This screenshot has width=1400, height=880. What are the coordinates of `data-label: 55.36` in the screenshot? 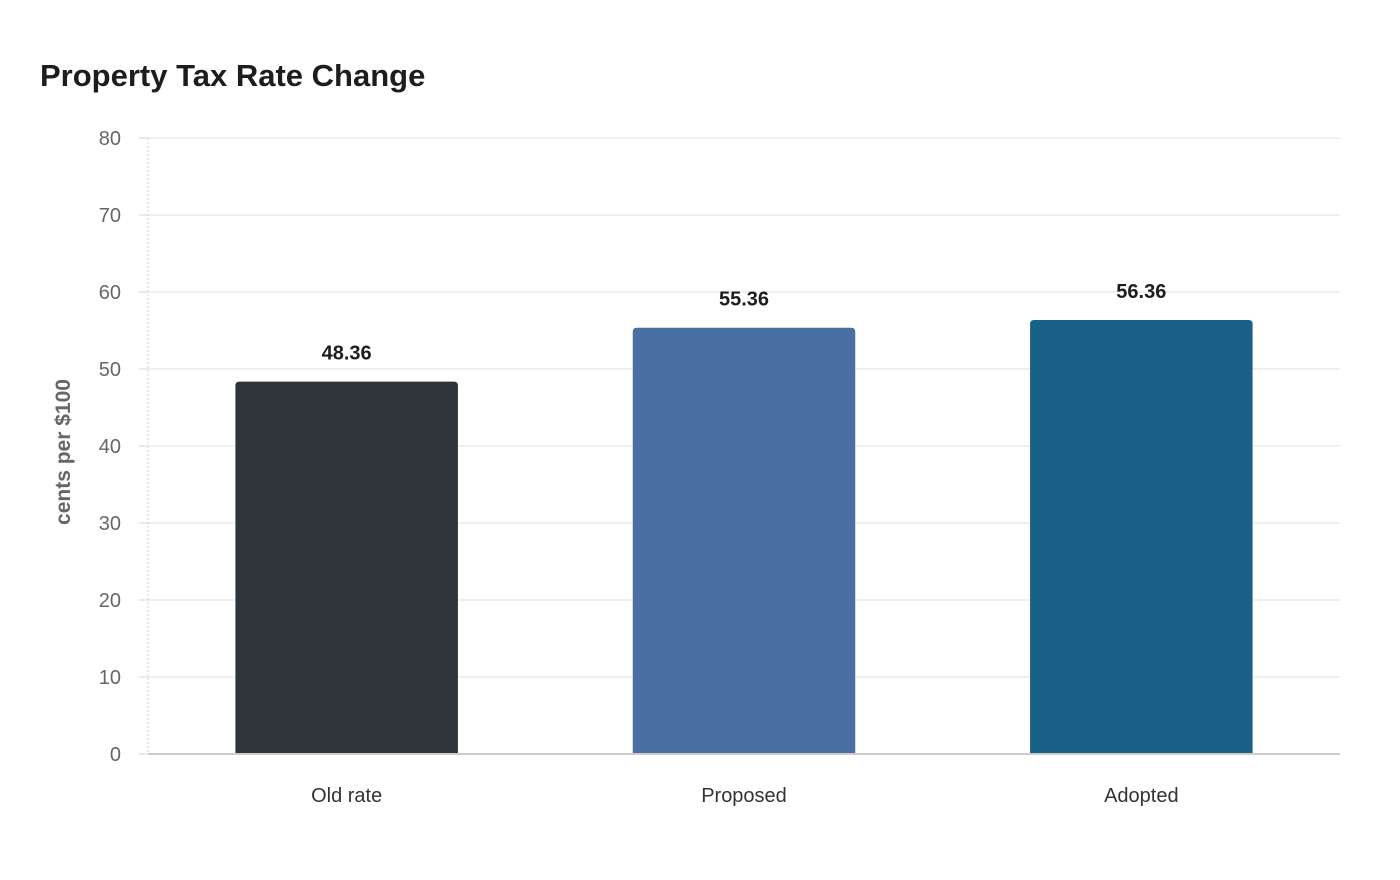 It's located at (744, 300).